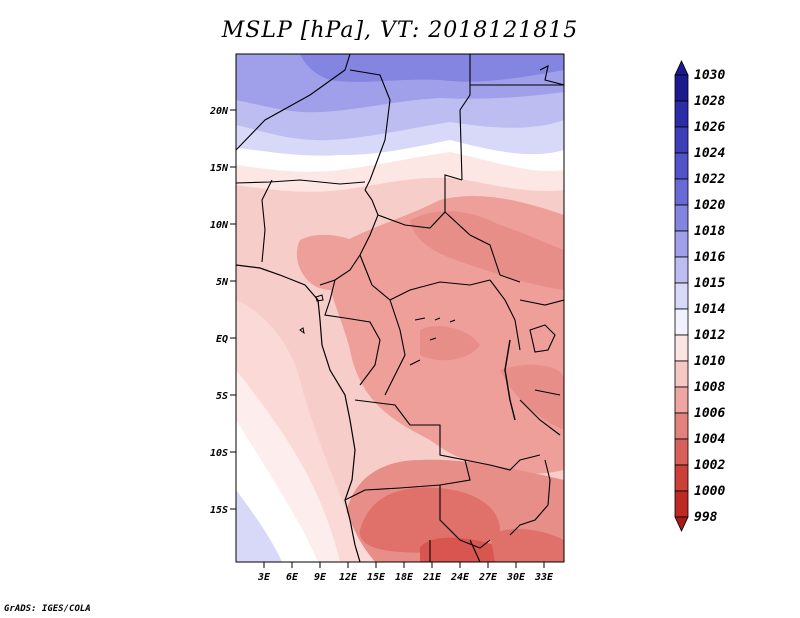 The image size is (800, 618). I want to click on colorbar-label: 1006, so click(709, 413).